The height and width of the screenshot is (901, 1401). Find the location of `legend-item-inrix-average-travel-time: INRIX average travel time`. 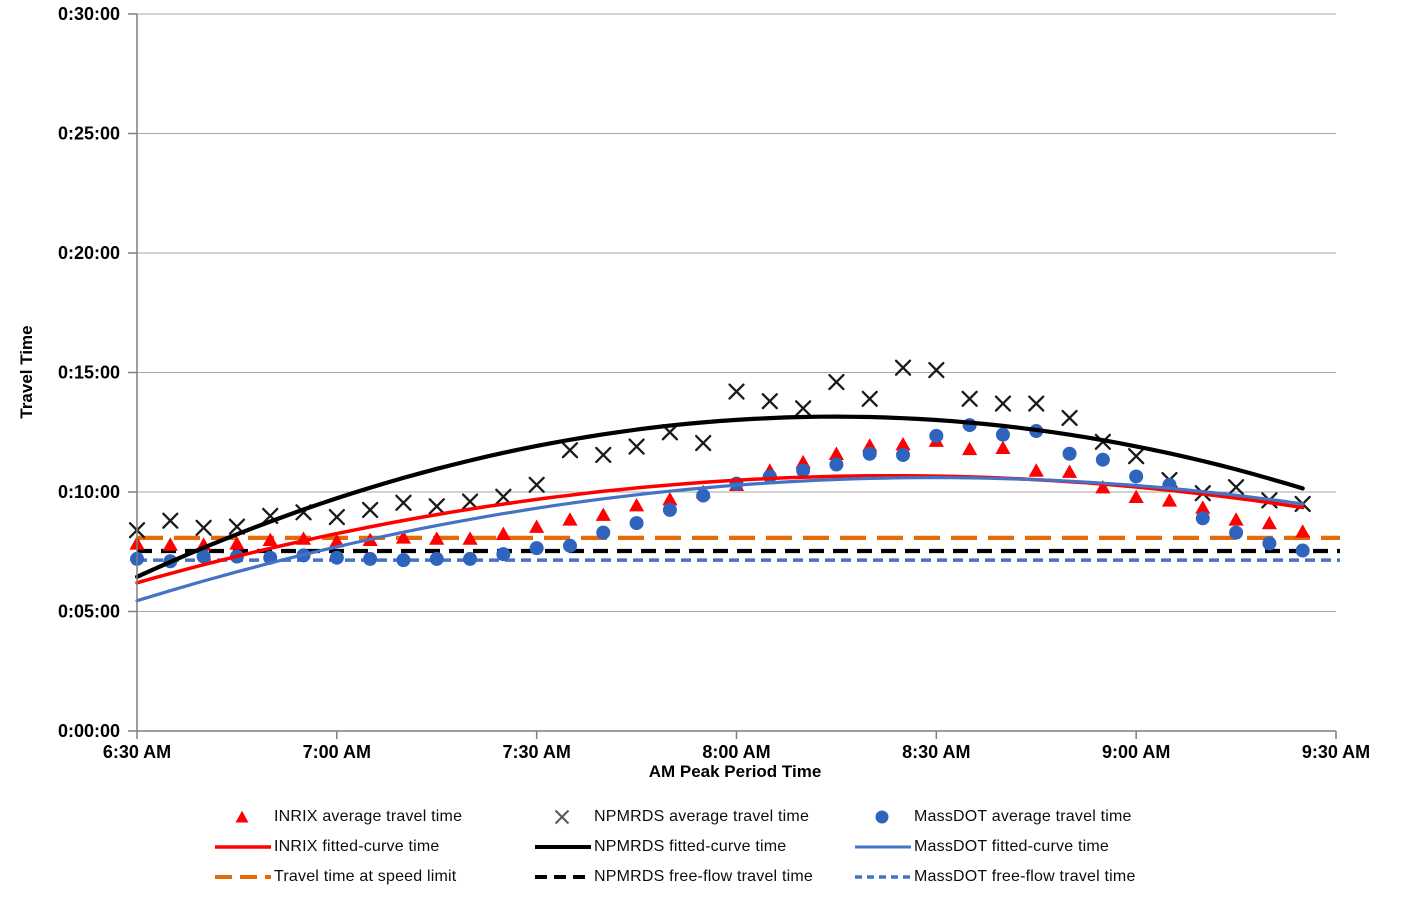

legend-item-inrix-average-travel-time: INRIX average travel time is located at coordinates (374, 817).